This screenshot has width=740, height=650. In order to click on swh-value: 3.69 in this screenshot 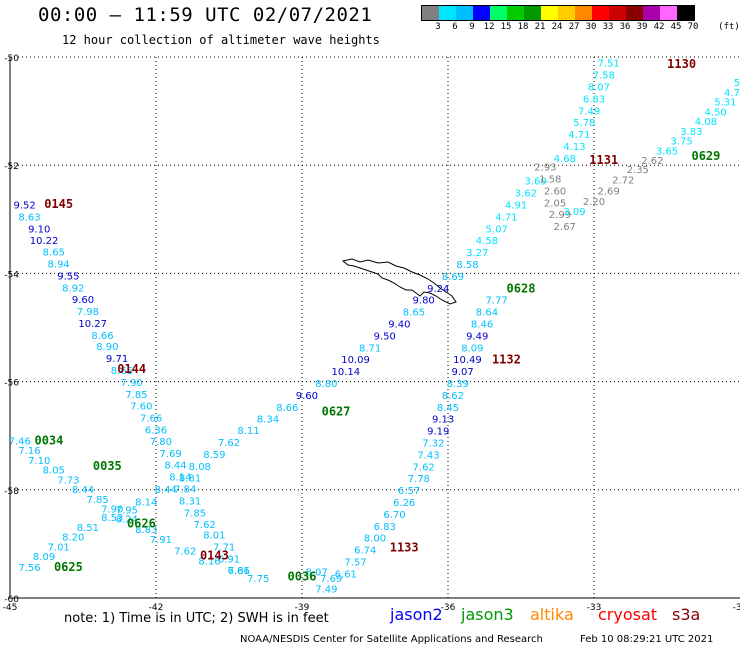, I will do `click(535, 182)`.